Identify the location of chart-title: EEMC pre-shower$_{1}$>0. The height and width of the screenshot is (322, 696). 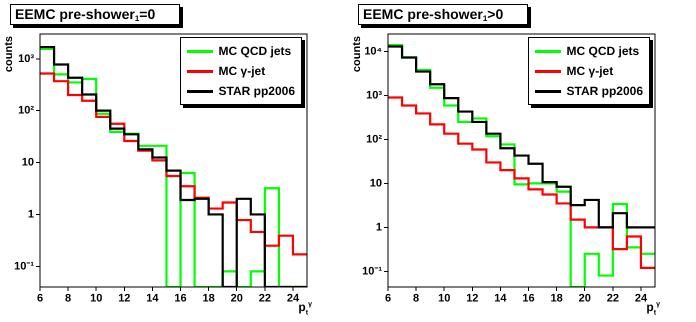
(443, 14).